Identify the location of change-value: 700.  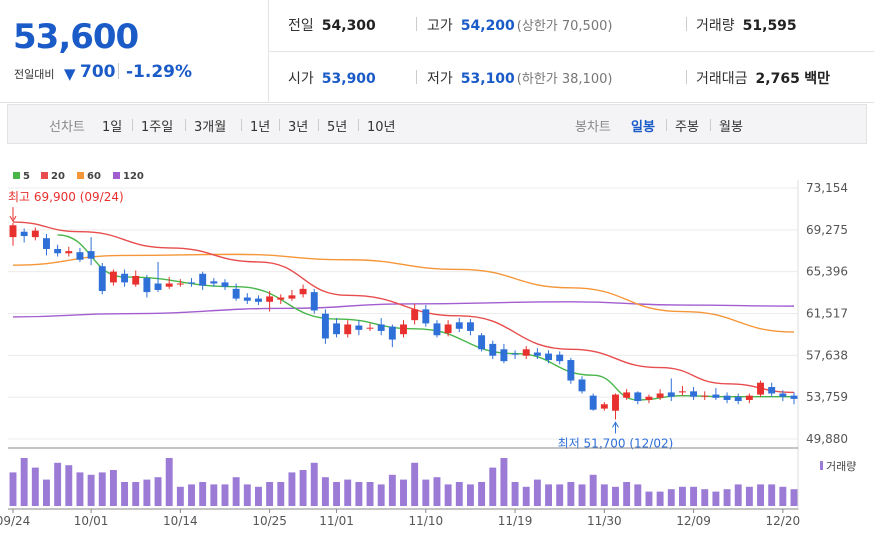
(98, 72).